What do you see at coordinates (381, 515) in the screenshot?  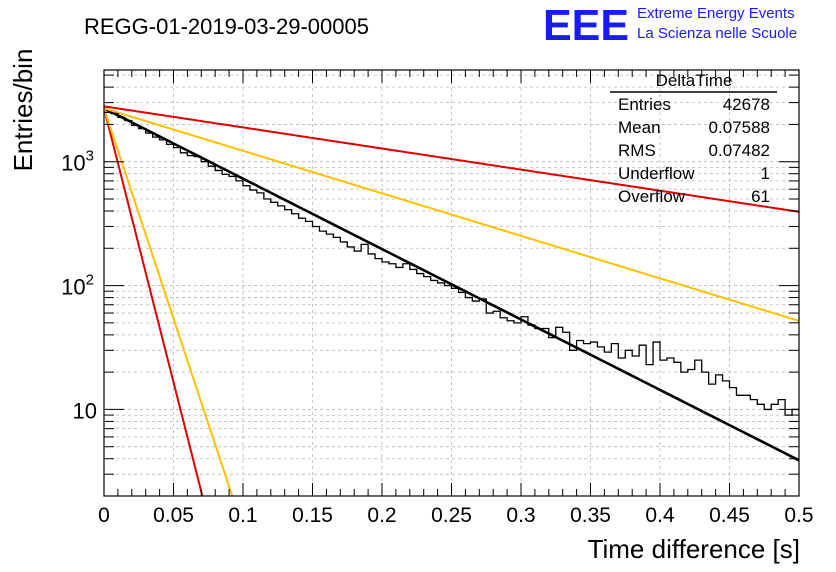 I see `x-tick-label: 0.2` at bounding box center [381, 515].